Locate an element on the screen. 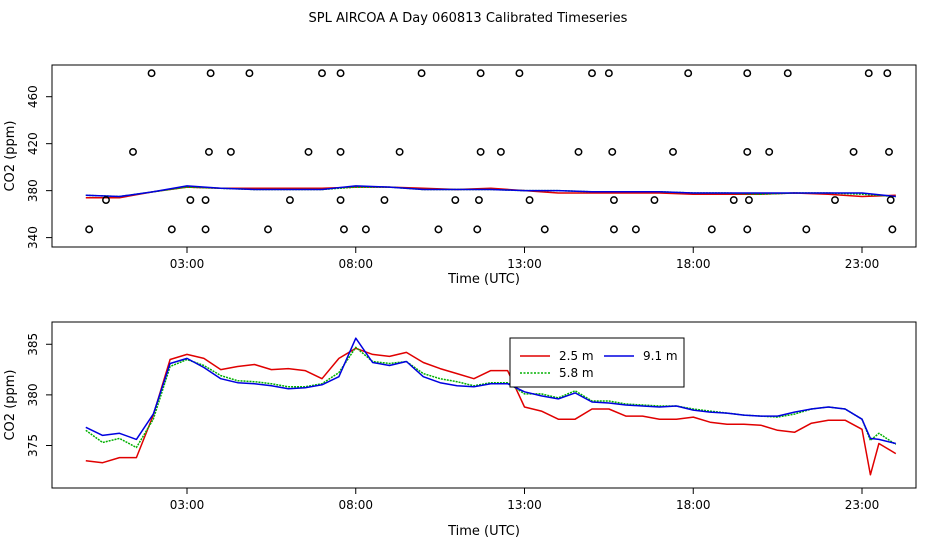  y-tick-label: 375 is located at coordinates (33, 445).